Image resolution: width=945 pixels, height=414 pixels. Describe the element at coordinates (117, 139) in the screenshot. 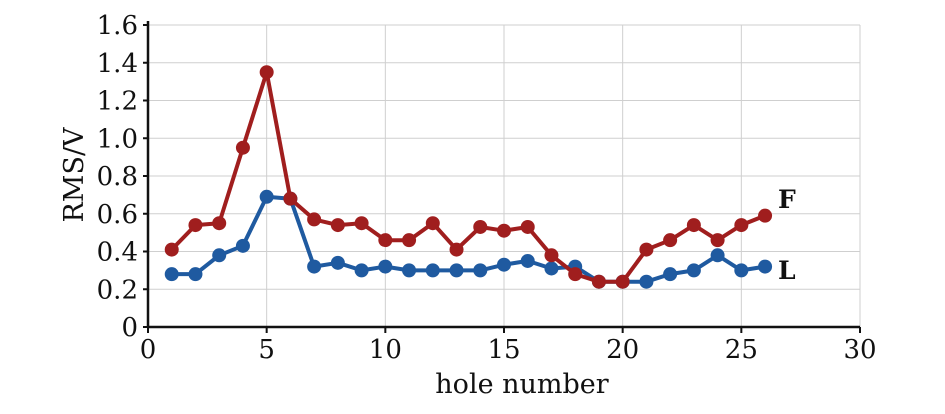

I see `y-tick-label: 1.0` at that location.